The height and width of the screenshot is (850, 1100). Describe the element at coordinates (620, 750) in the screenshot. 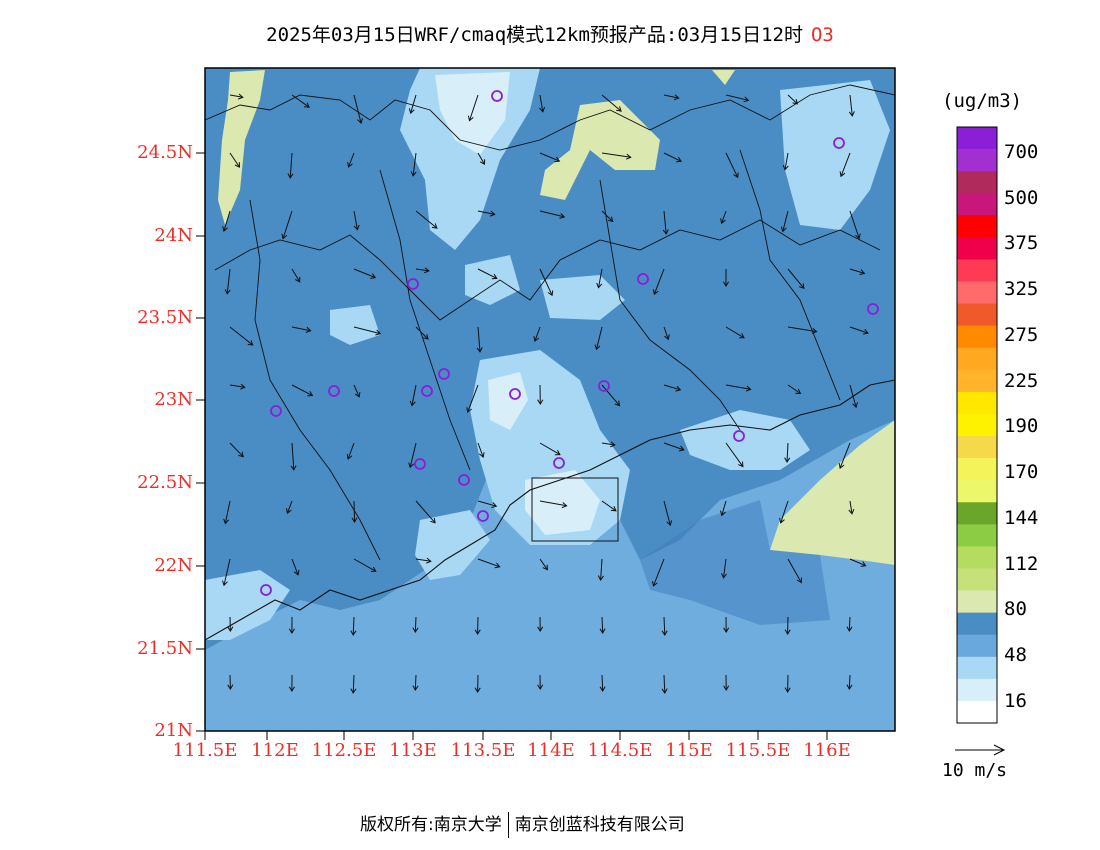

I see `lon-label: 114.5E` at that location.